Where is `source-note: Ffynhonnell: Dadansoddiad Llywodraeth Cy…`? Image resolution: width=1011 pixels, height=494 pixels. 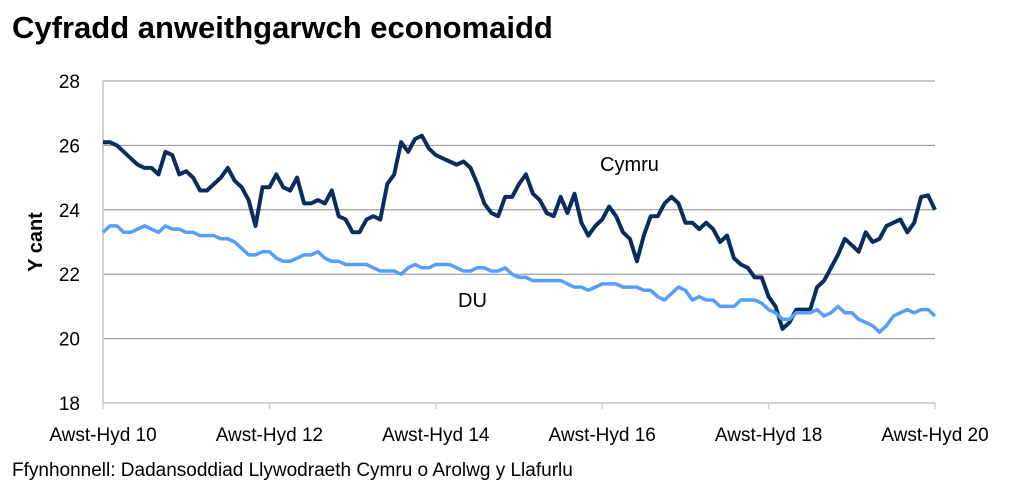 source-note: Ffynhonnell: Dadansoddiad Llywodraeth Cy… is located at coordinates (292, 470).